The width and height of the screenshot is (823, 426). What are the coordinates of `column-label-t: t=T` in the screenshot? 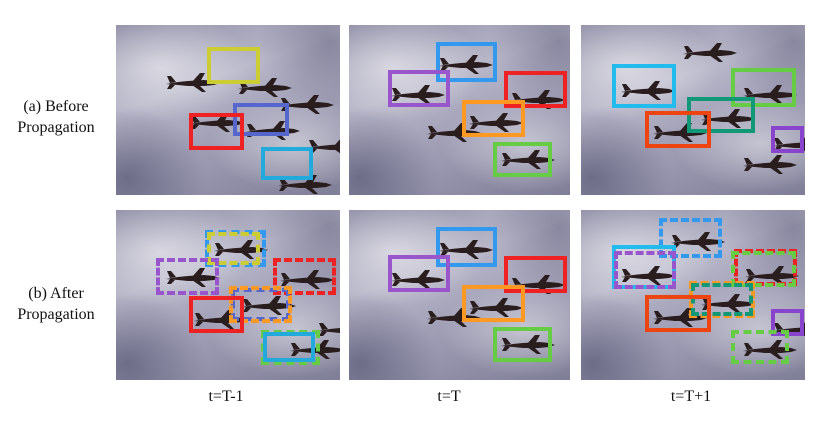 It's located at (449, 396).